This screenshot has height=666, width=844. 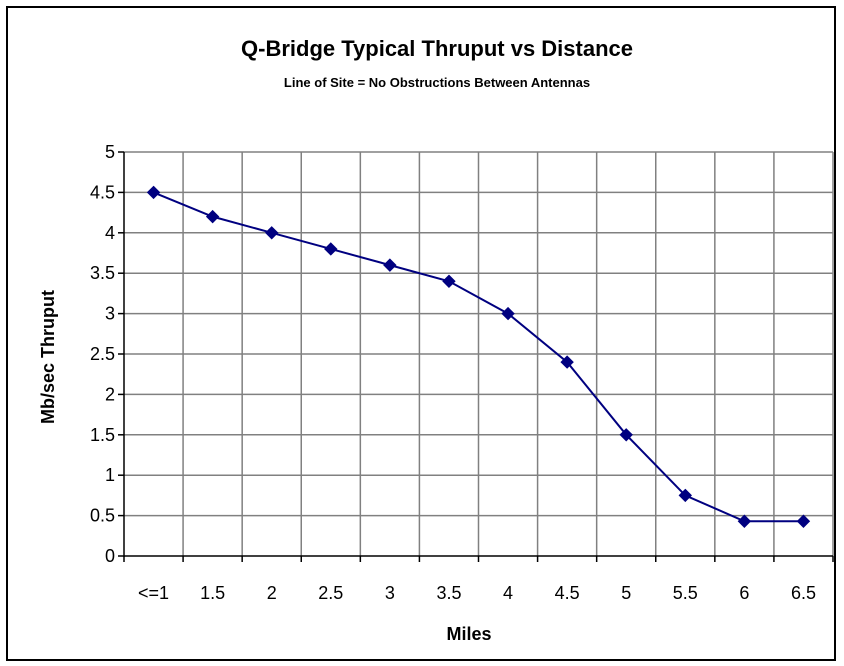 What do you see at coordinates (685, 593) in the screenshot?
I see `x-tick-label: 5.5` at bounding box center [685, 593].